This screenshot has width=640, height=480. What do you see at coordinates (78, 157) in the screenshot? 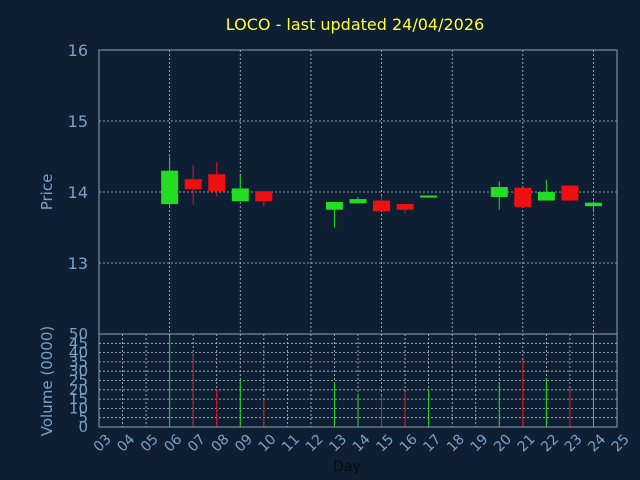
I see `price-y-ticks: 13 14 15 16` at bounding box center [78, 157].